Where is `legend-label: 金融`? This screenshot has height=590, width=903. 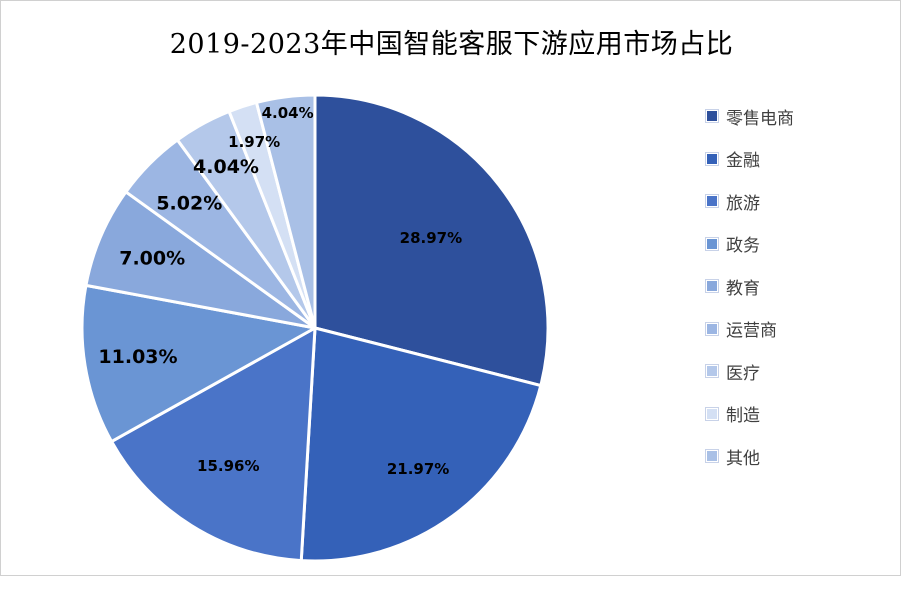
legend-label: 金融 is located at coordinates (743, 161).